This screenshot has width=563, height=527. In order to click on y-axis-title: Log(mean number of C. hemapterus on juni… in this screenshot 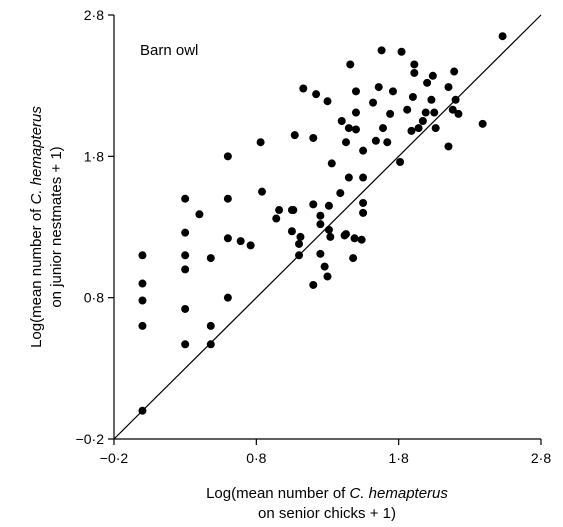, I will do `click(46, 227)`.